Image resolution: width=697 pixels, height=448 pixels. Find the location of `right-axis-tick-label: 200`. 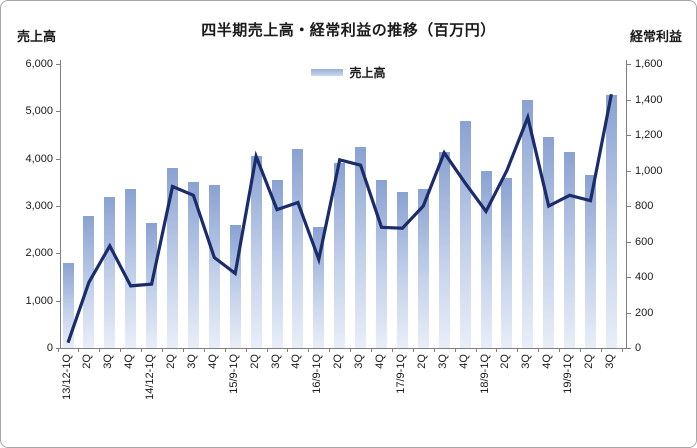

right-axis-tick-label: 200 is located at coordinates (644, 312).